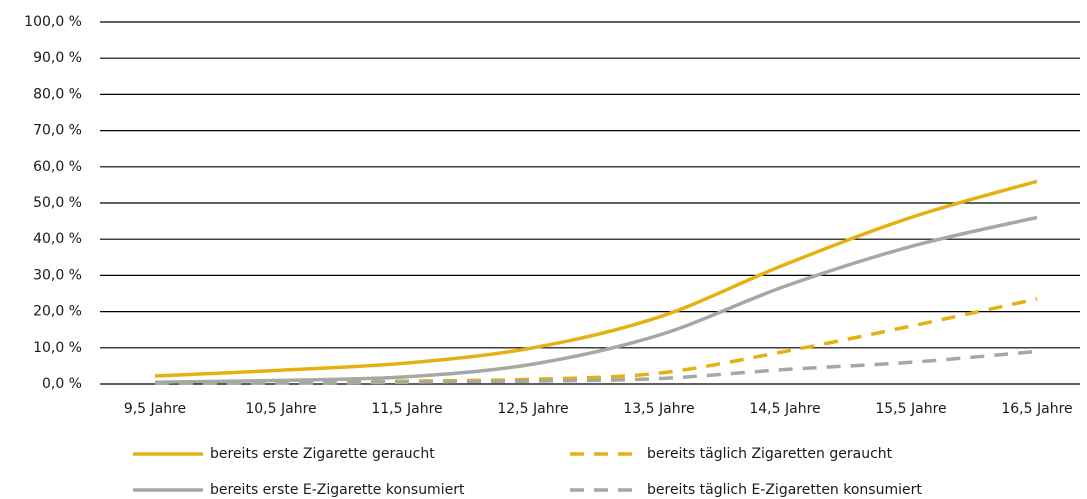 Image resolution: width=1087 pixels, height=499 pixels. Describe the element at coordinates (658, 409) in the screenshot. I see `x-tick-label: 13,5 Jahre` at that location.